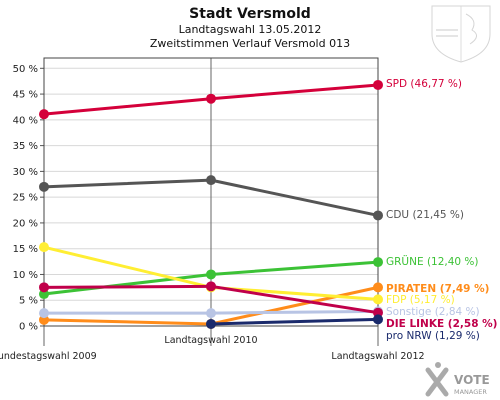 This screenshot has height=400, width=500. What do you see at coordinates (25, 223) in the screenshot?
I see `y-tick-label: 20 %` at bounding box center [25, 223].